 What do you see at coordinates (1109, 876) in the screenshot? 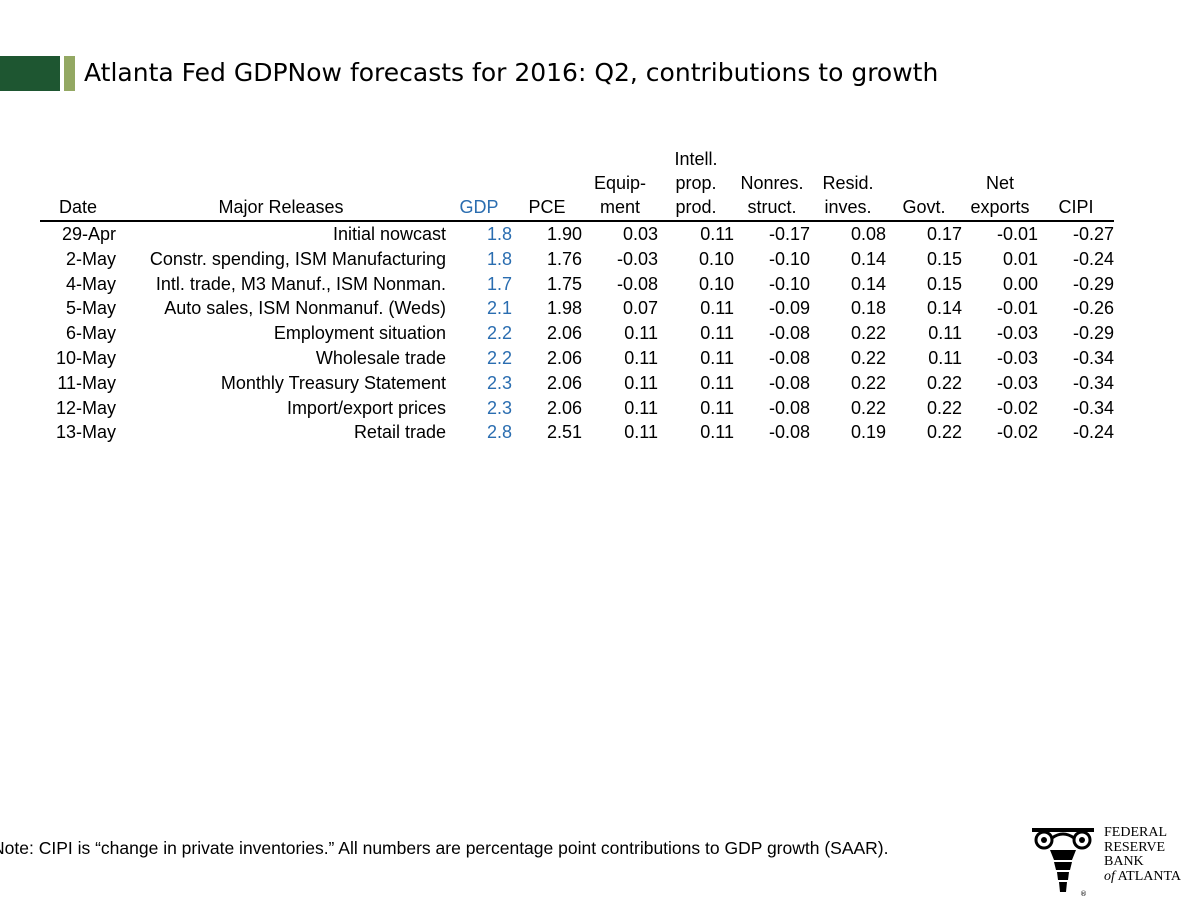
I see `logo-of: of` at bounding box center [1109, 876].